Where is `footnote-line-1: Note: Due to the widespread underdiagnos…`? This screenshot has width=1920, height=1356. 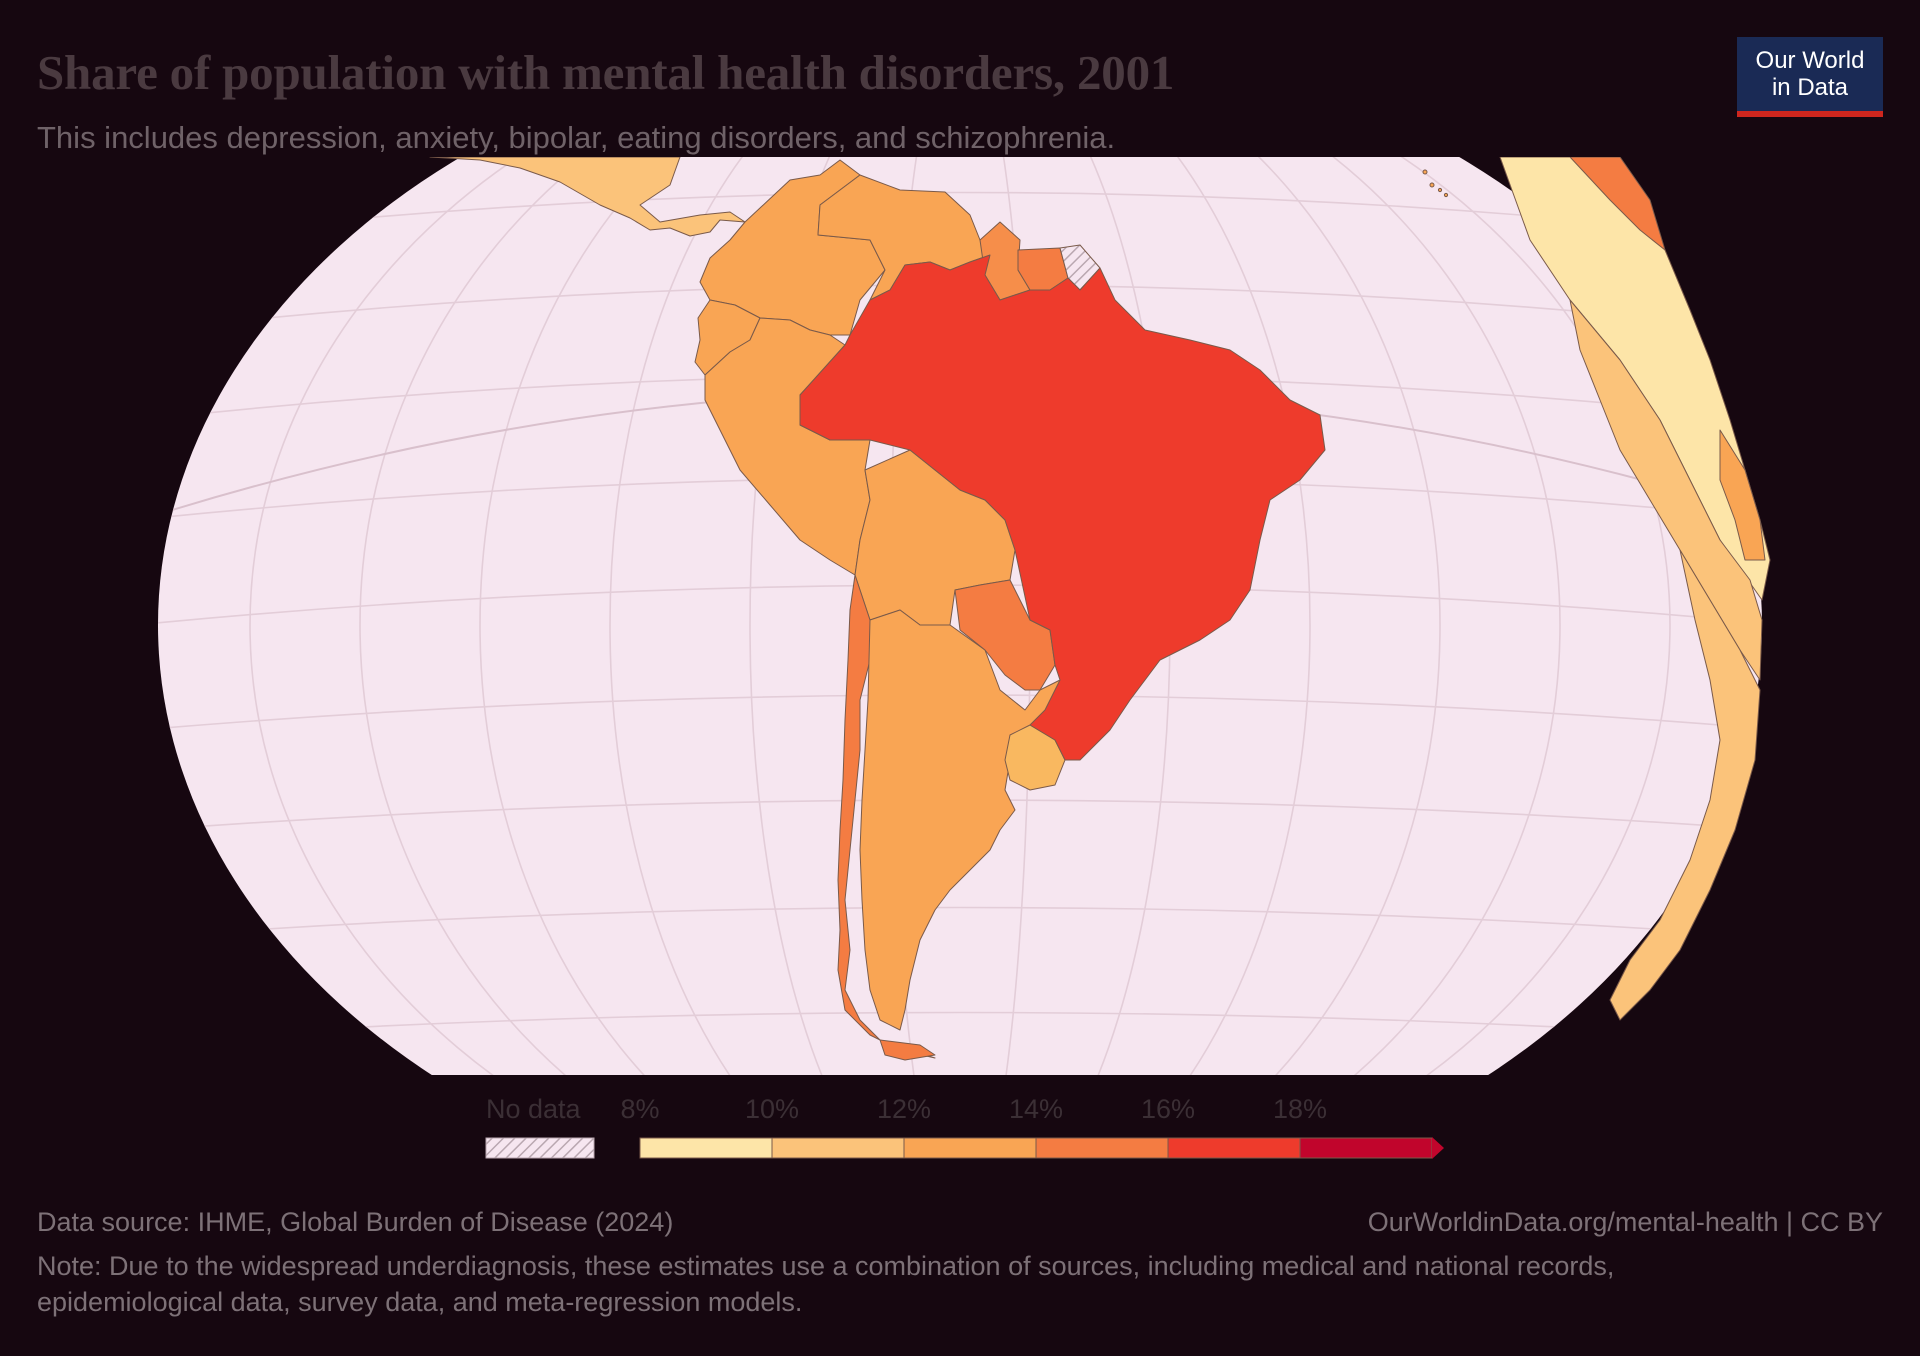
footnote-line-1: Note: Due to the widespread underdiagnos… is located at coordinates (826, 1266).